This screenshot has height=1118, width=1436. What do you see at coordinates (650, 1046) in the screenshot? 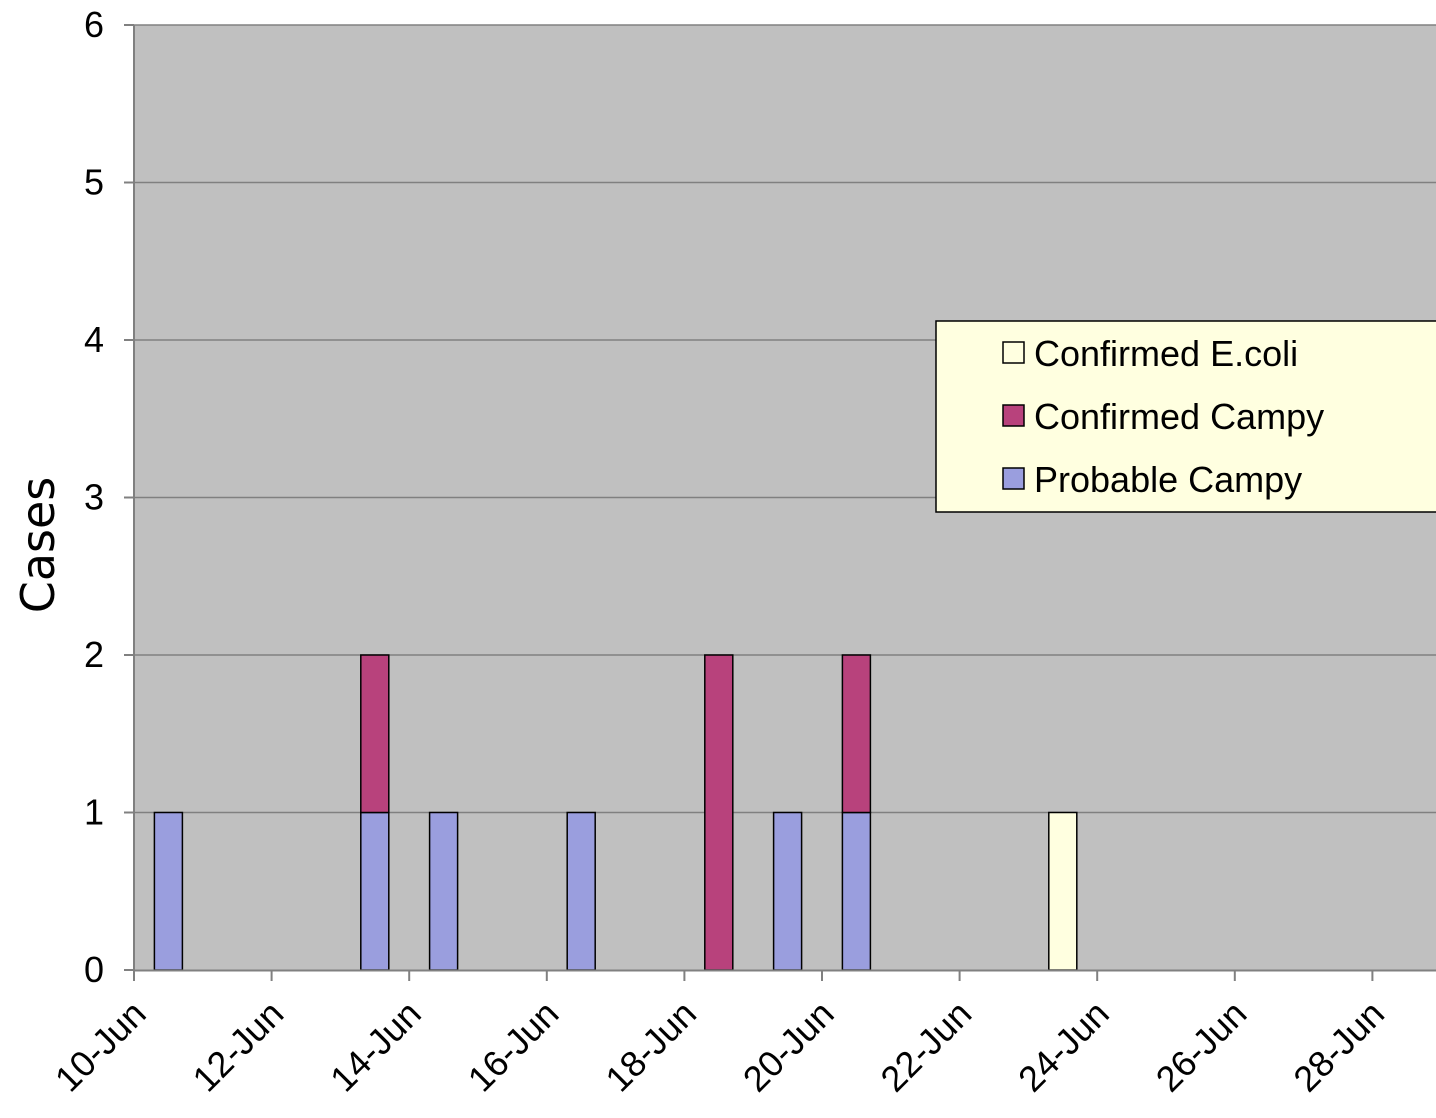
I see `x-tick-label: 18-Jun` at bounding box center [650, 1046].